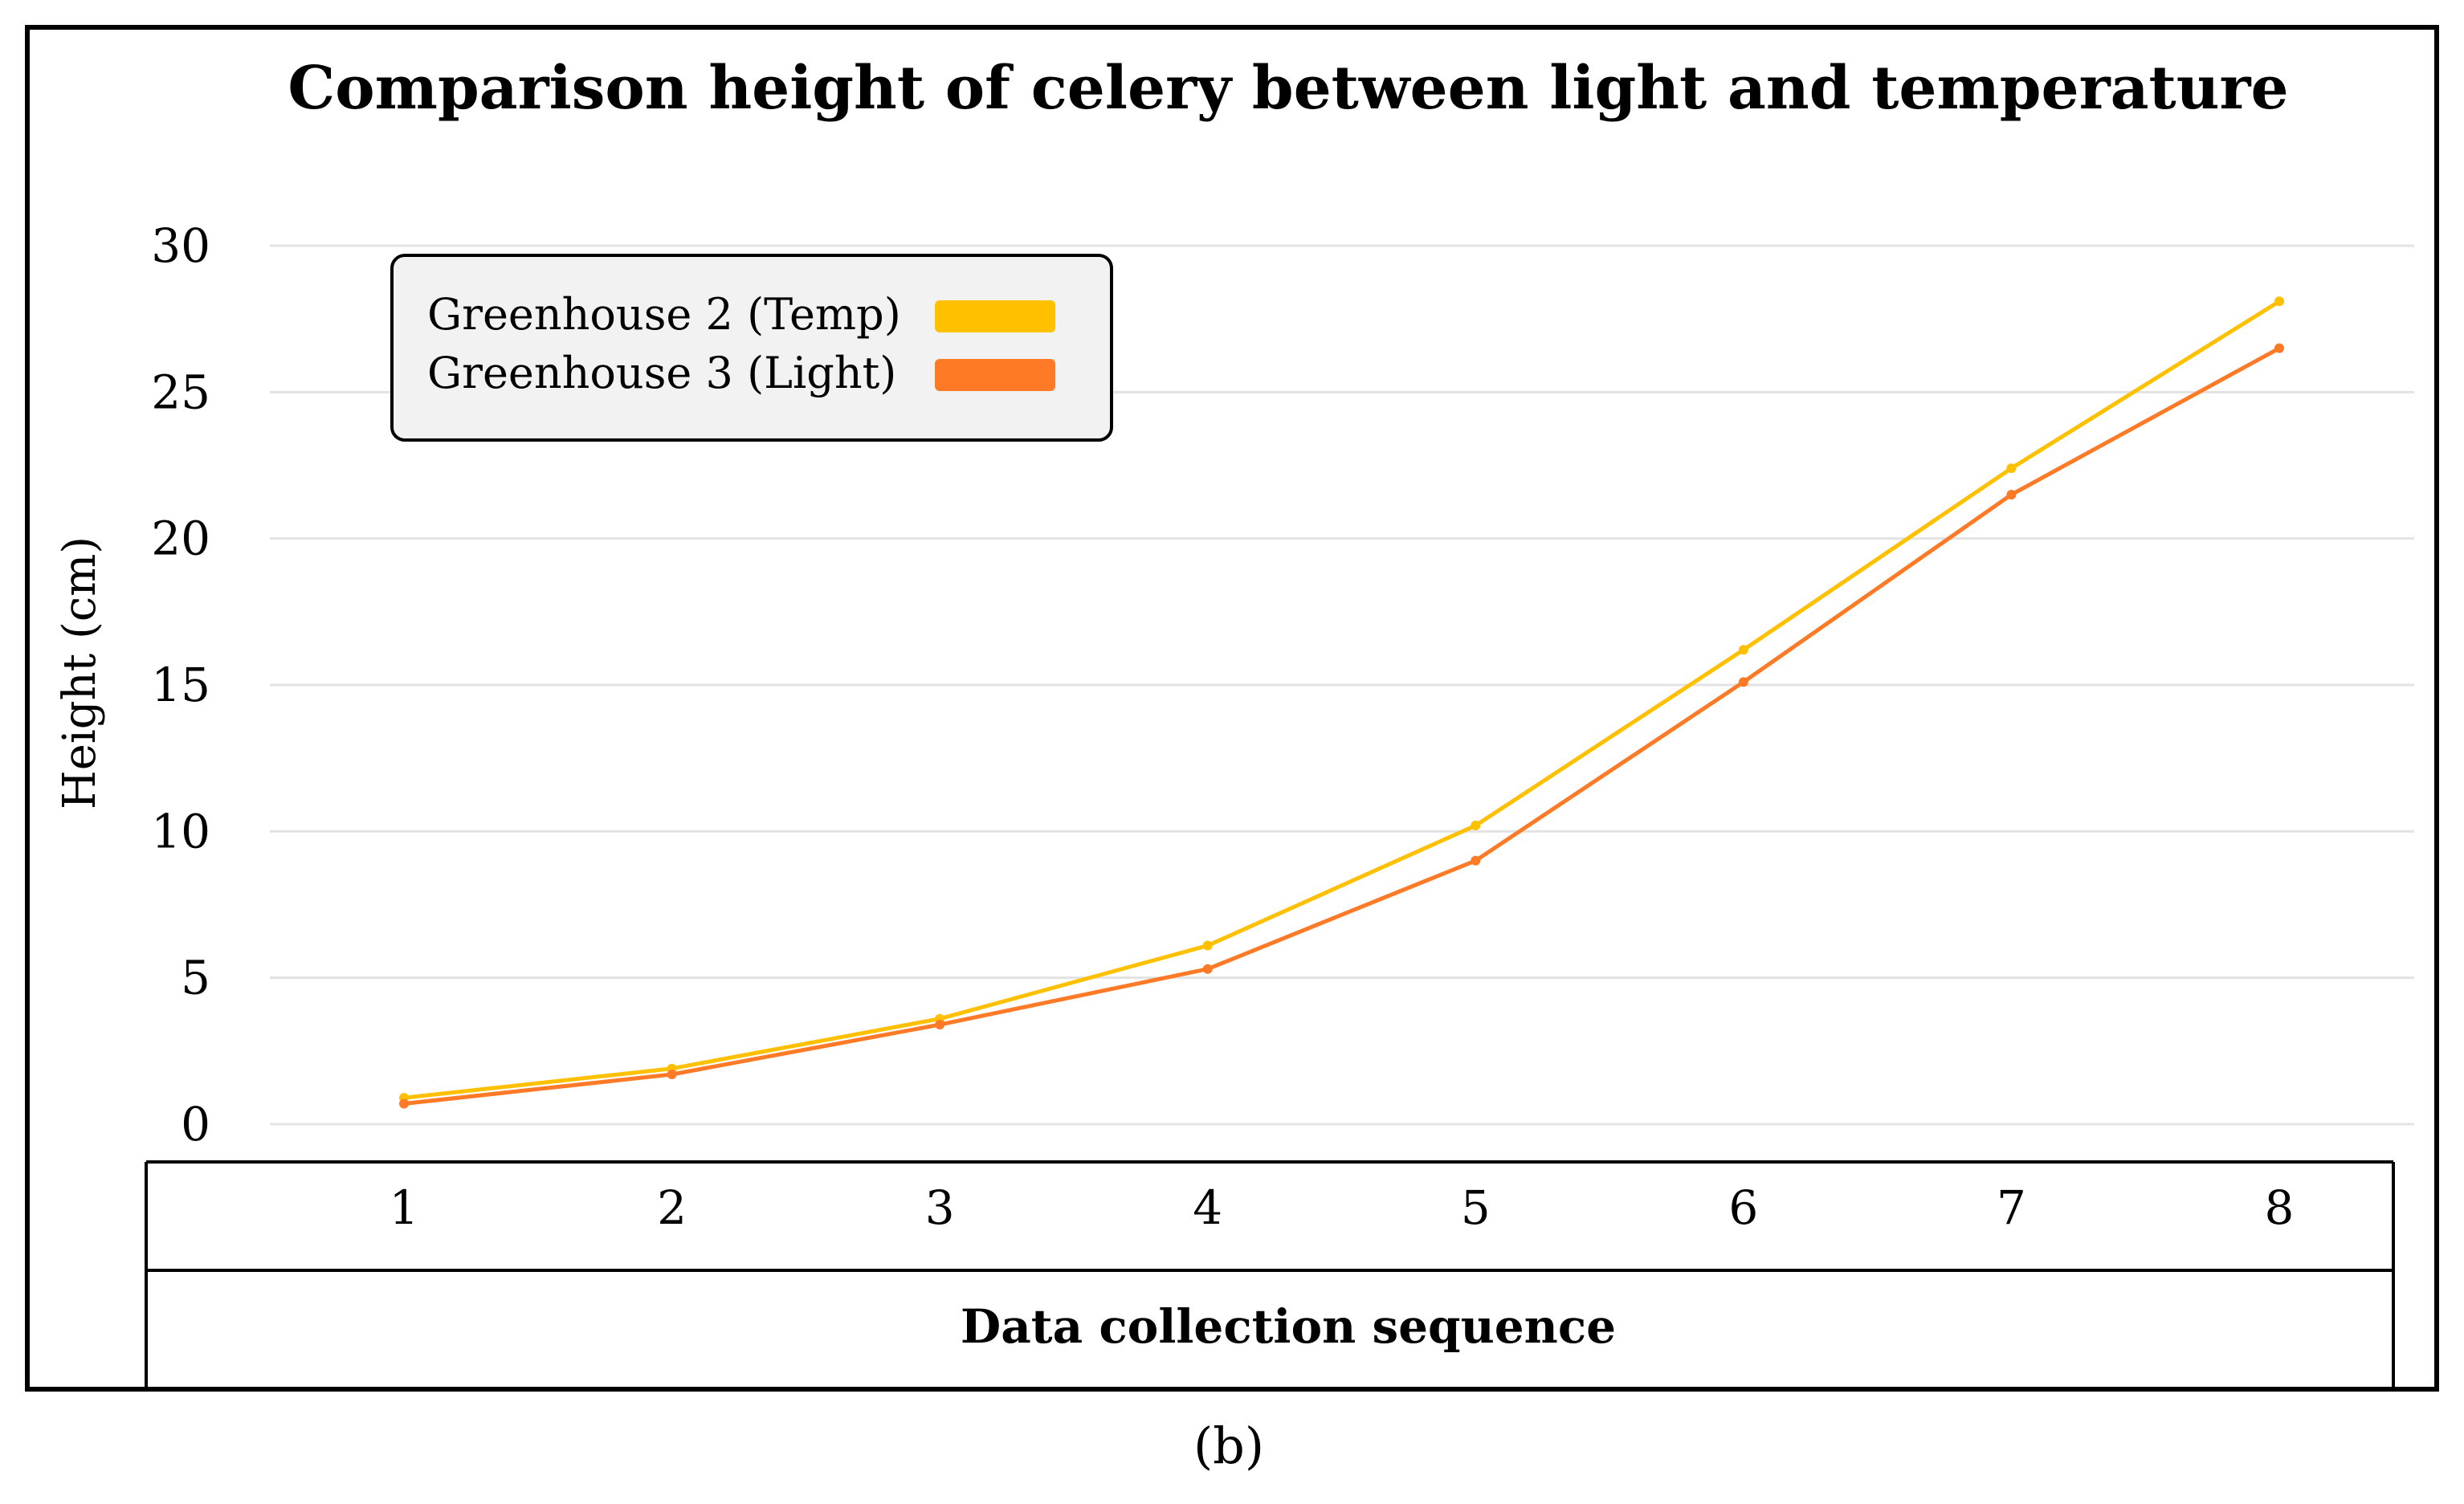  Describe the element at coordinates (664, 314) in the screenshot. I see `legend-label-greenhouse-2: Greenhouse 2 (Temp)` at that location.